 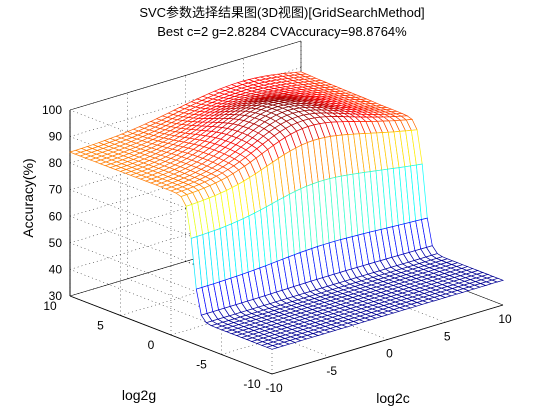 What do you see at coordinates (331, 371) in the screenshot?
I see `x-tick-label: -5` at bounding box center [331, 371].